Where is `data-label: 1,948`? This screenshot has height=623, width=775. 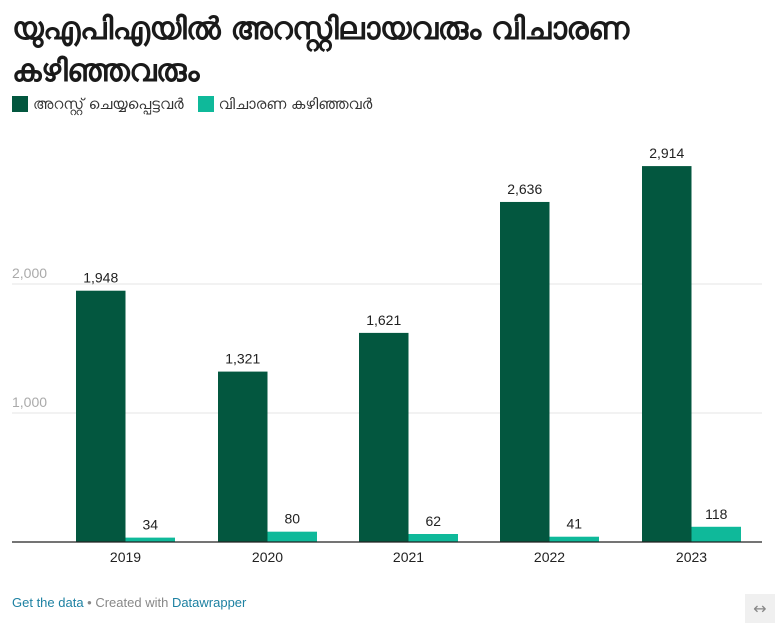
data-label: 1,948 is located at coordinates (100, 278).